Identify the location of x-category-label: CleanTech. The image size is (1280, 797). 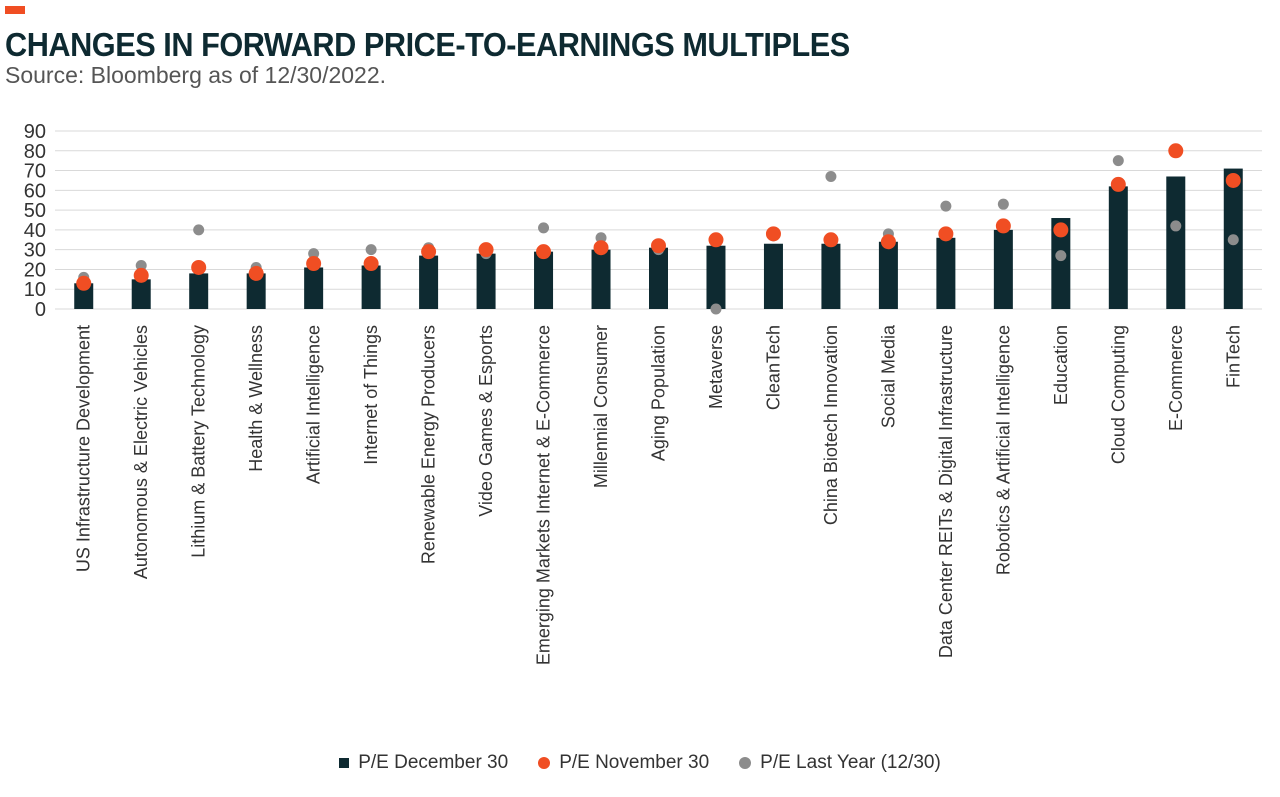
(773, 367).